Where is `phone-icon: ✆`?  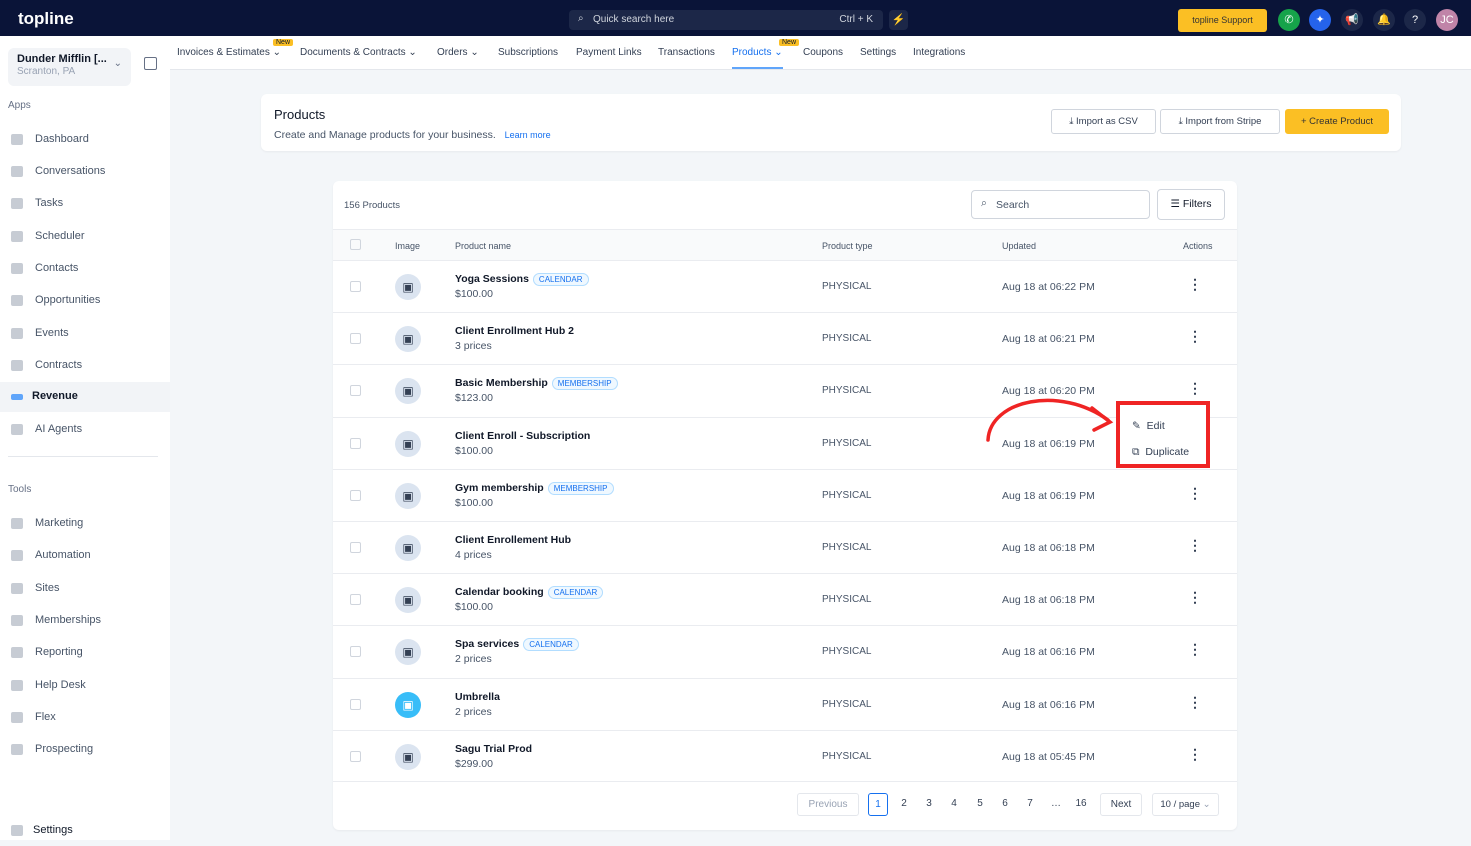 phone-icon: ✆ is located at coordinates (1289, 20).